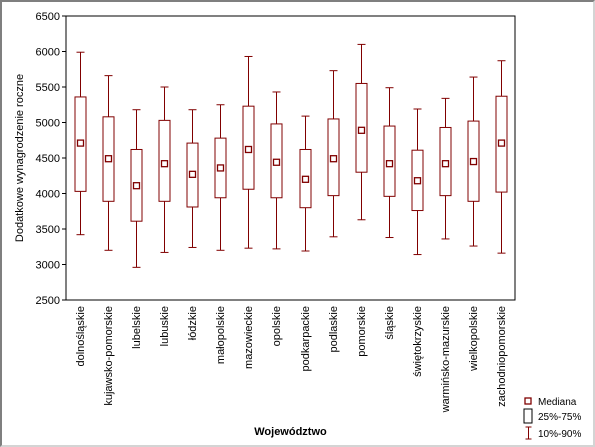 The height and width of the screenshot is (447, 595). Describe the element at coordinates (528, 433) in the screenshot. I see `legend-whisker-marker` at that location.